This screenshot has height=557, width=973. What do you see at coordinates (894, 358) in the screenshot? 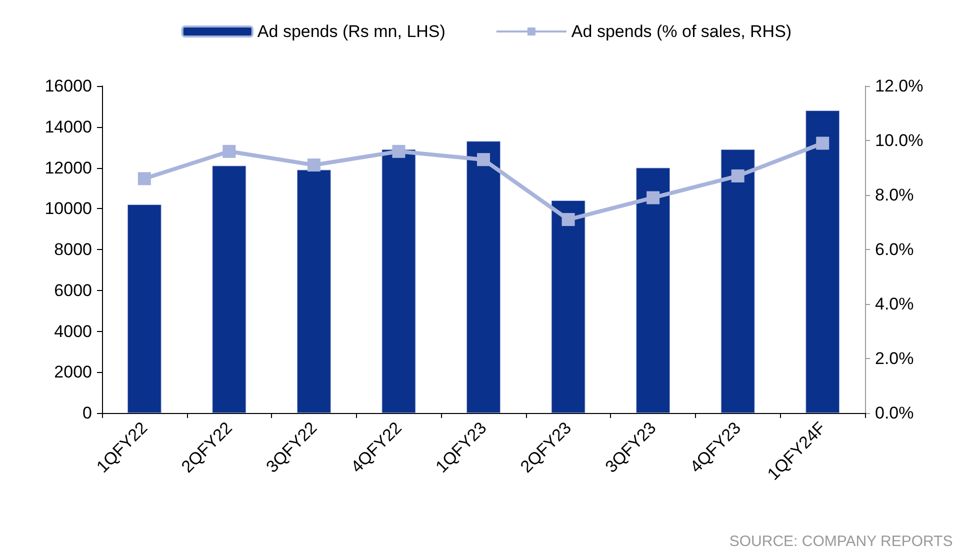
I see `y2-tick-label: 2.0%` at bounding box center [894, 358].